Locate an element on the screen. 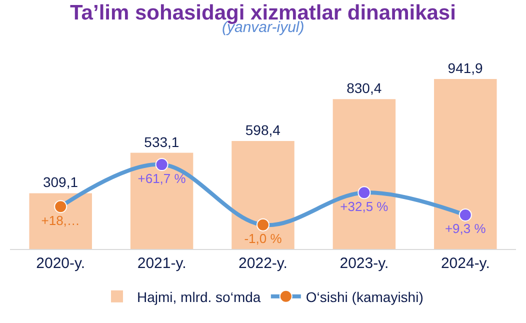 The image size is (526, 323). data-label: 941,9 is located at coordinates (466, 68).